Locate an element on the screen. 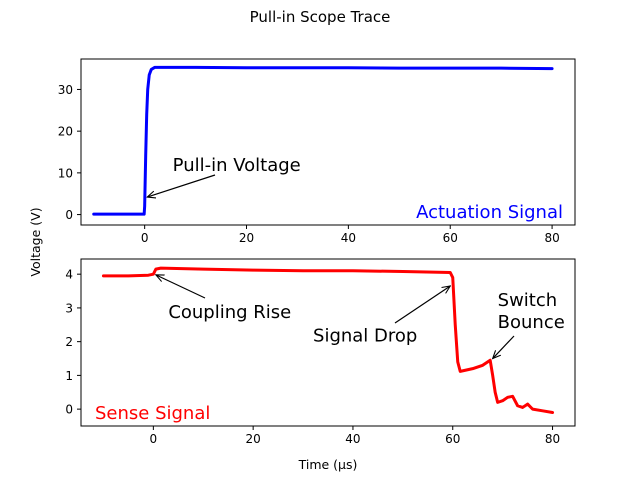 Image resolution: width=640 pixels, height=480 pixels. sense-y-tick-label: 2 is located at coordinates (69, 342).